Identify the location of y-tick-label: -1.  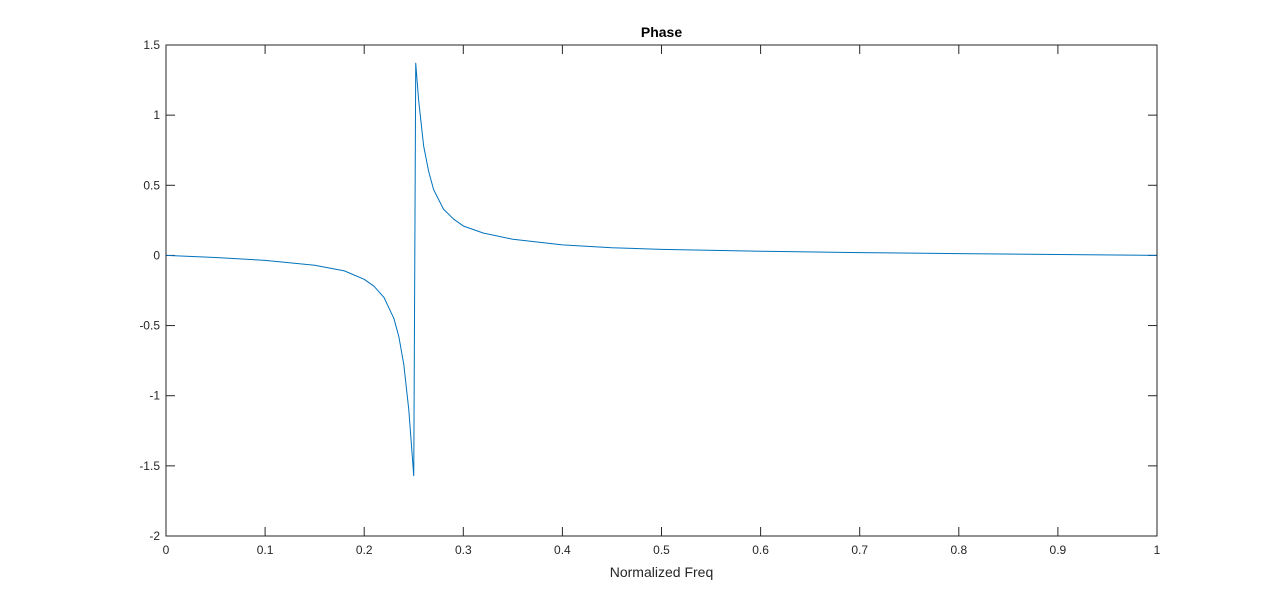
(154, 396).